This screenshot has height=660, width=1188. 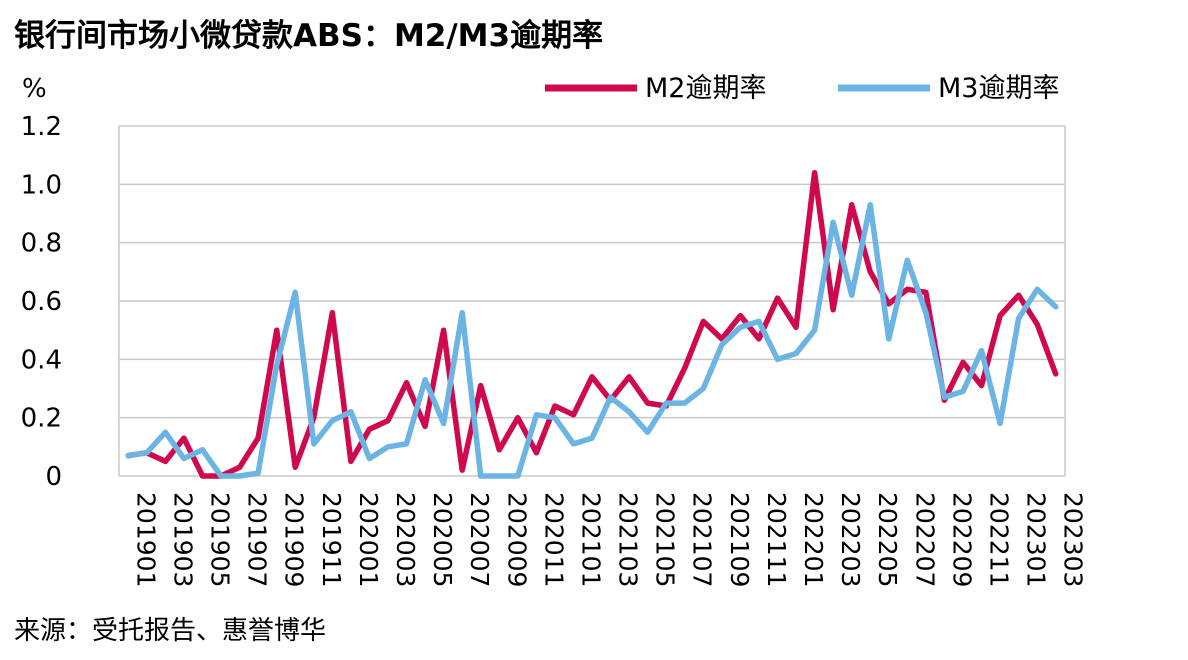 What do you see at coordinates (331, 539) in the screenshot?
I see `x-tick-label: 201911` at bounding box center [331, 539].